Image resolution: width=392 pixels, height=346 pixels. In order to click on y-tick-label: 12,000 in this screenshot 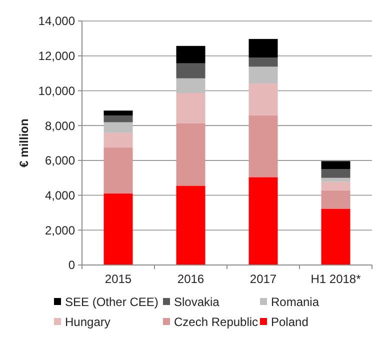, I will do `click(57, 56)`.